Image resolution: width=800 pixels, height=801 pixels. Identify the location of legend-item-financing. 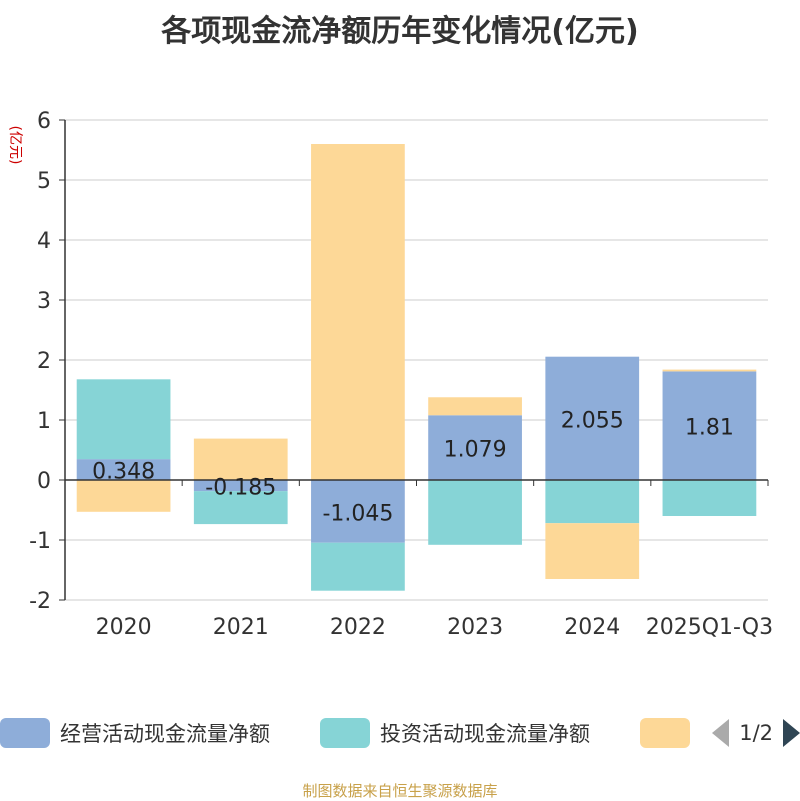
(670, 733).